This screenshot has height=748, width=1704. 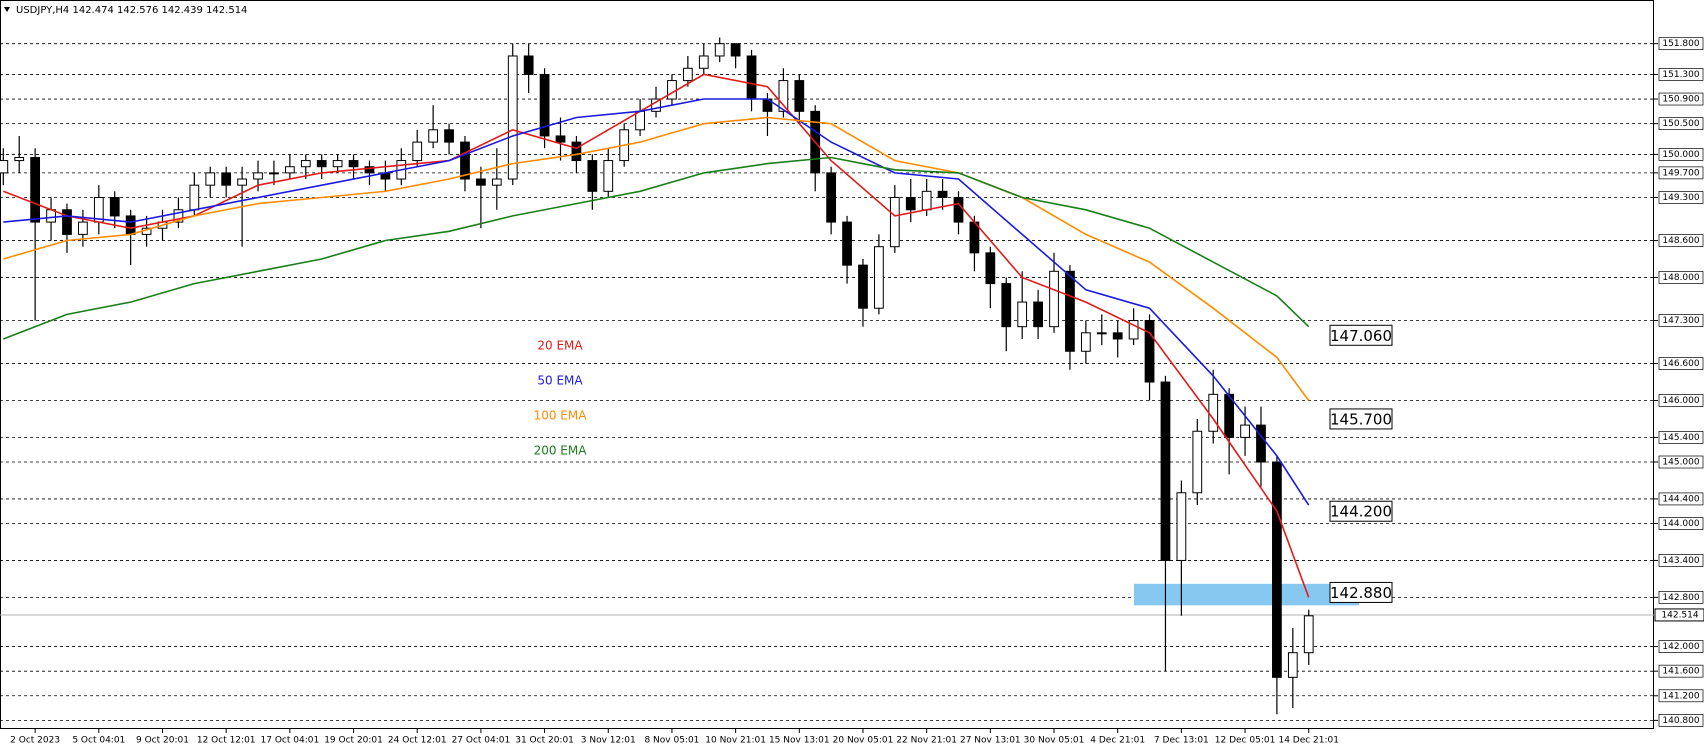 What do you see at coordinates (863, 741) in the screenshot?
I see `x-tick-label: 20 Nov 05:01` at bounding box center [863, 741].